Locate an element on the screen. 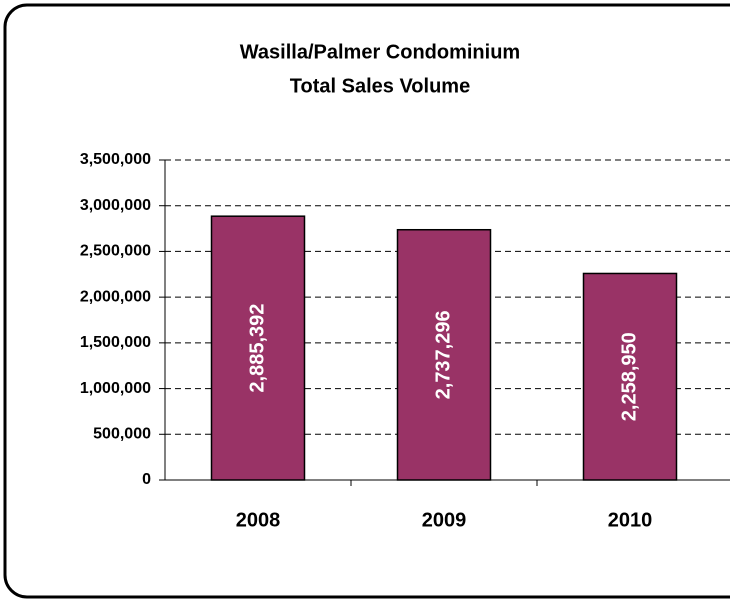 Image resolution: width=730 pixels, height=604 pixels. y-tick-label: 2,500,000 is located at coordinates (115, 251).